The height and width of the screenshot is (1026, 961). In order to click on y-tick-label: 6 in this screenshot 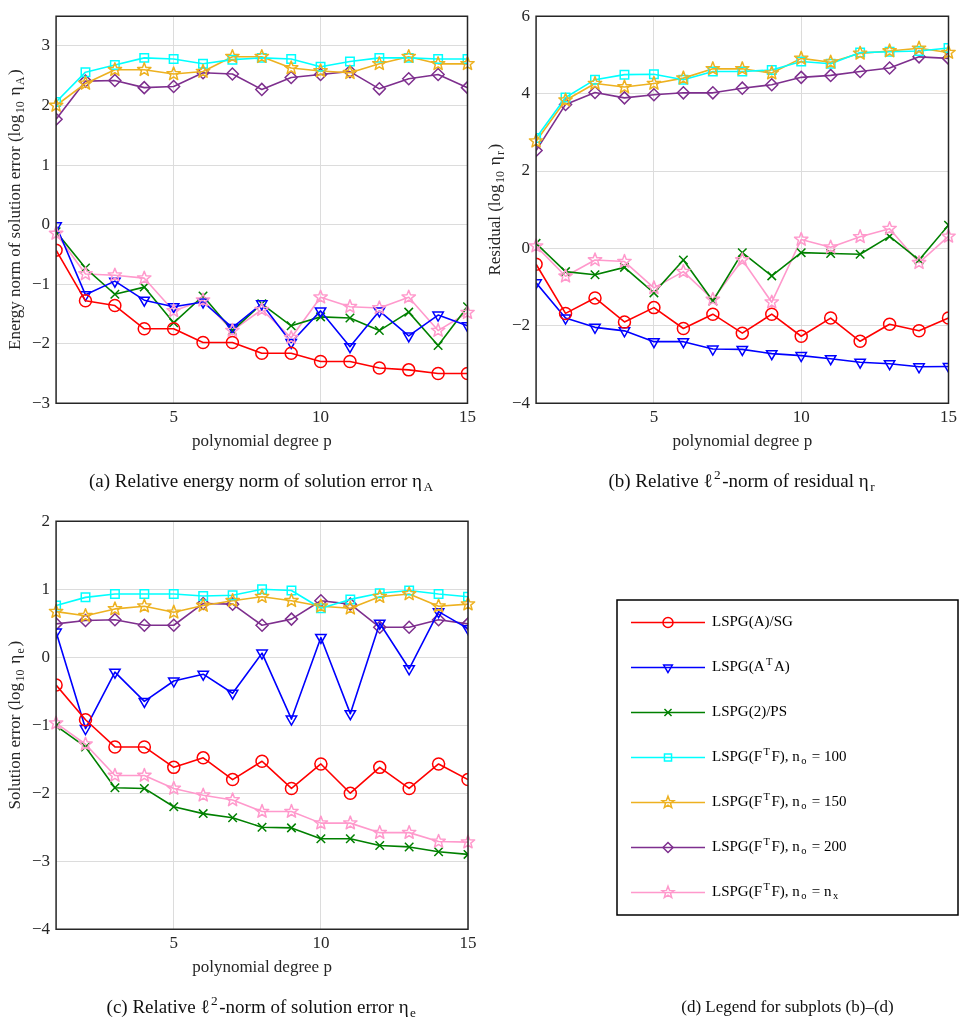, I will do `click(526, 15)`.